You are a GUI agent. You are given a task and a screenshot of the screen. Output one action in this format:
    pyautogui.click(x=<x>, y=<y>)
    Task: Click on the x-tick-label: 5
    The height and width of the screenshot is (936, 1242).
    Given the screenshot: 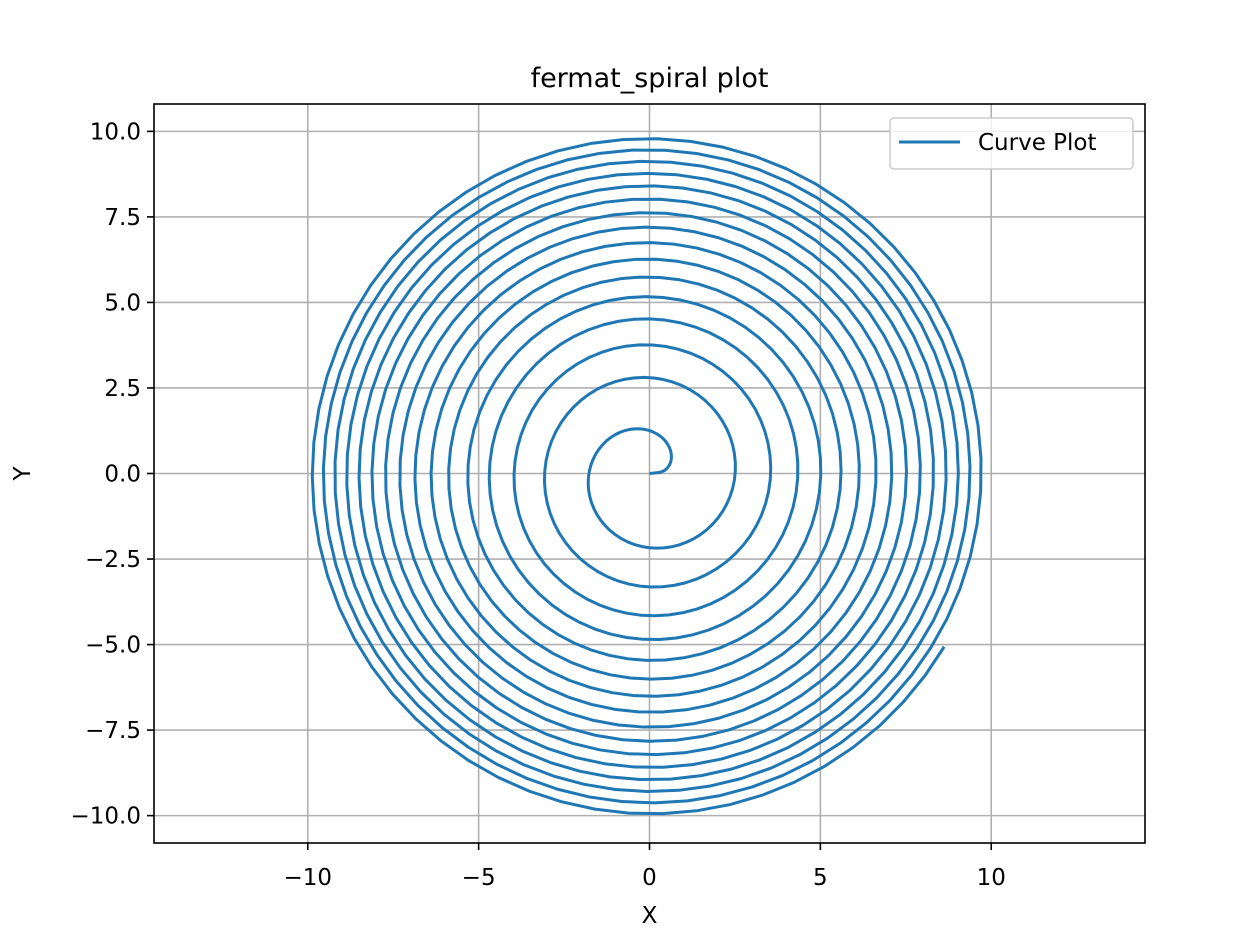 What is the action you would take?
    pyautogui.click(x=820, y=878)
    